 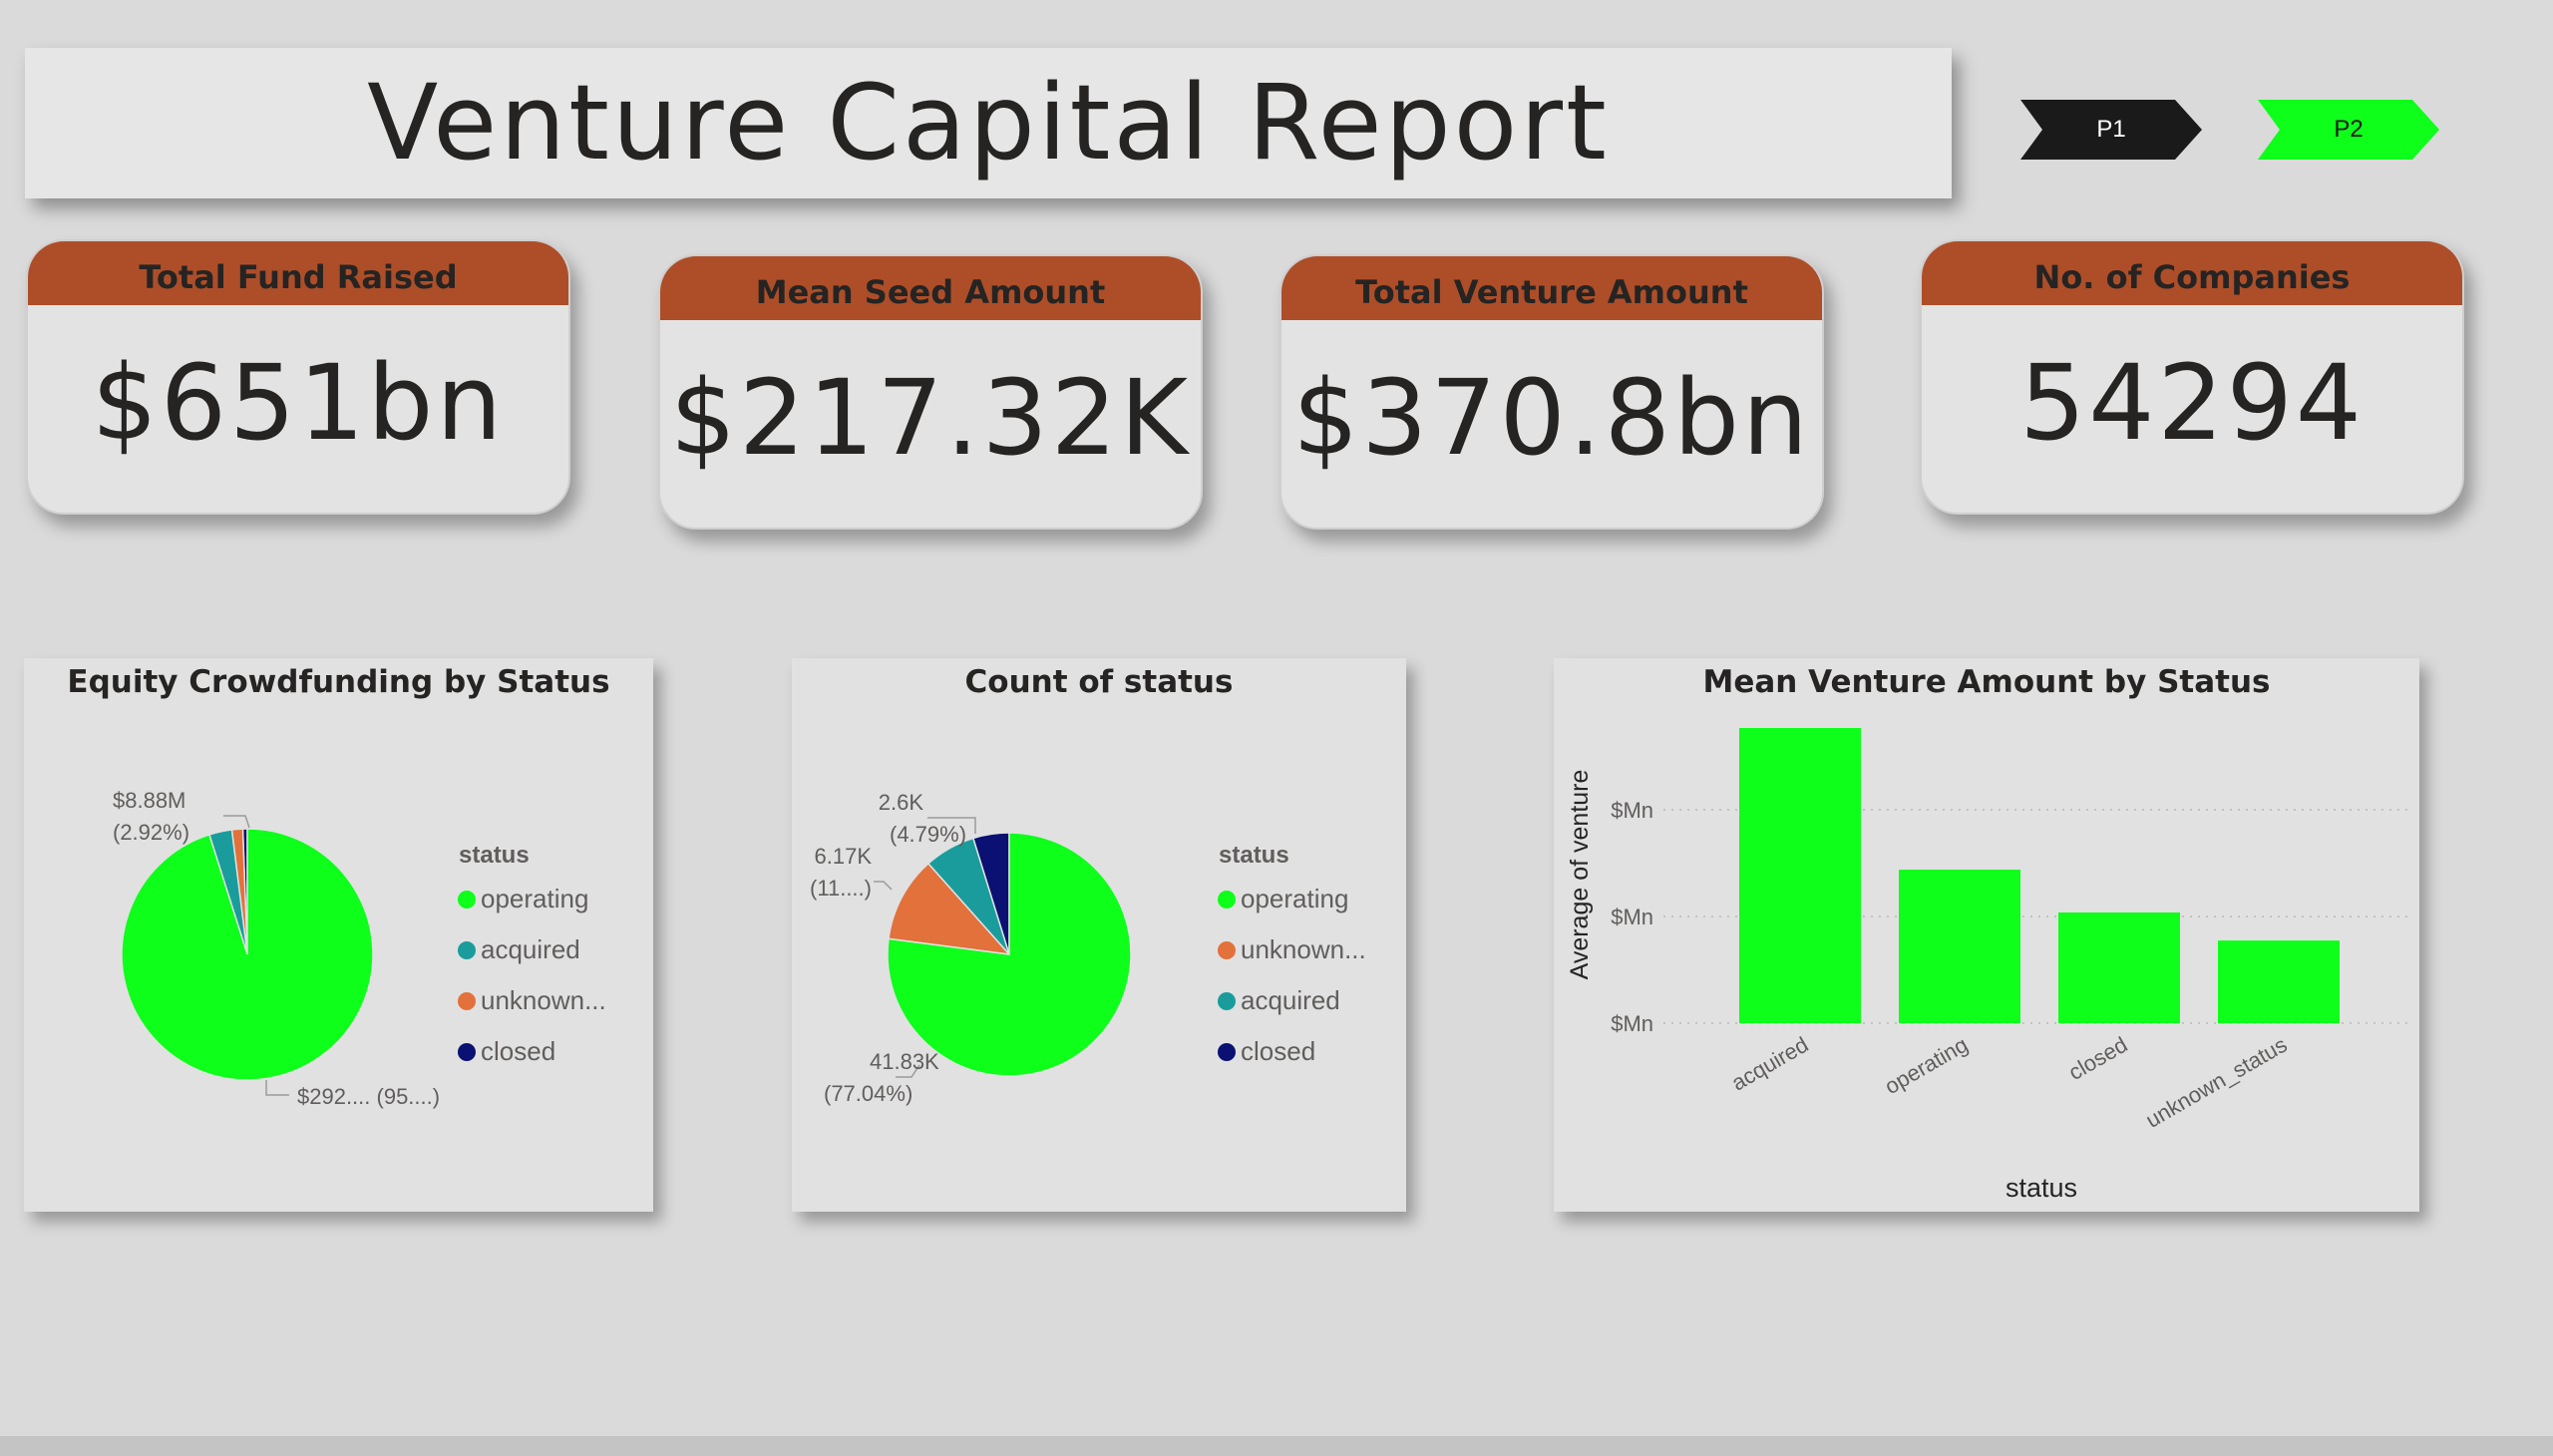 What do you see at coordinates (1800, 875) in the screenshot?
I see `bar-acquired` at bounding box center [1800, 875].